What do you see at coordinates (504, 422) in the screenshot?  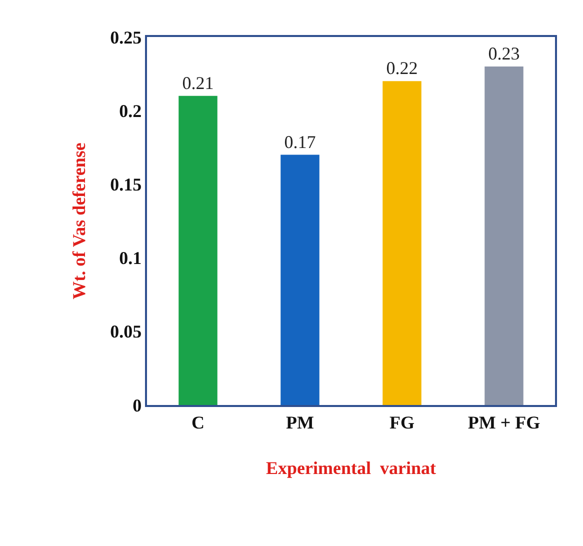 I see `x-tick-label: PM + FG` at bounding box center [504, 422].